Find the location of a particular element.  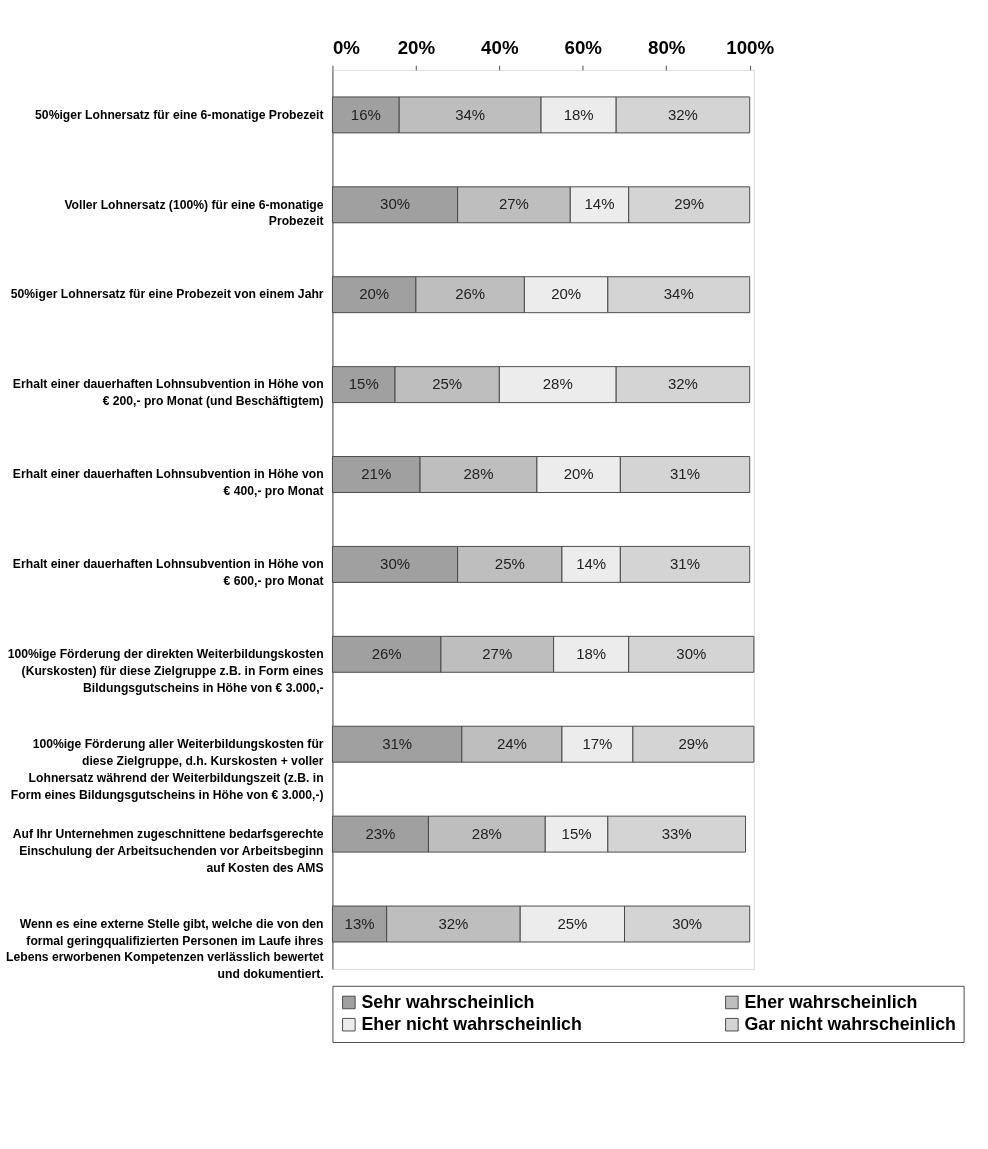

data-label: 16% is located at coordinates (365, 114).